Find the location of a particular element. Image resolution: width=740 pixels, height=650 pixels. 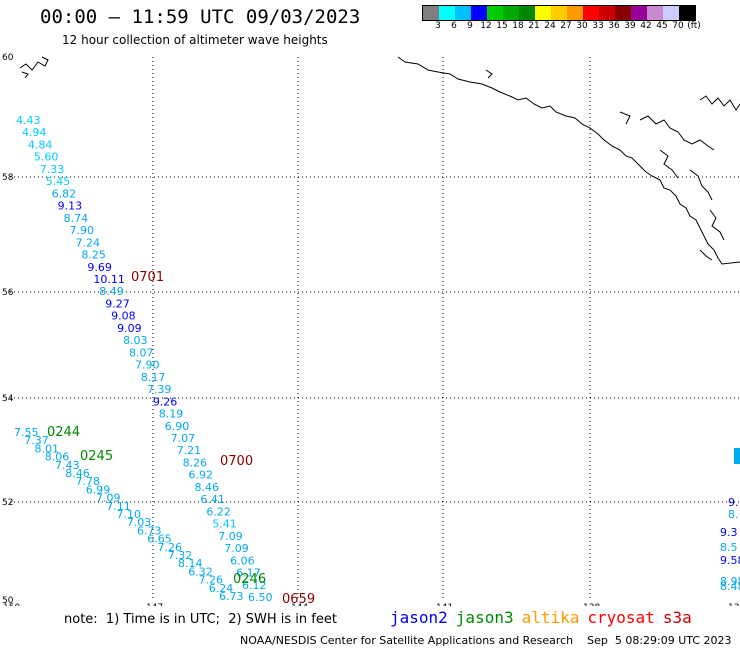

track-value-west: 7.09 is located at coordinates (108, 498).